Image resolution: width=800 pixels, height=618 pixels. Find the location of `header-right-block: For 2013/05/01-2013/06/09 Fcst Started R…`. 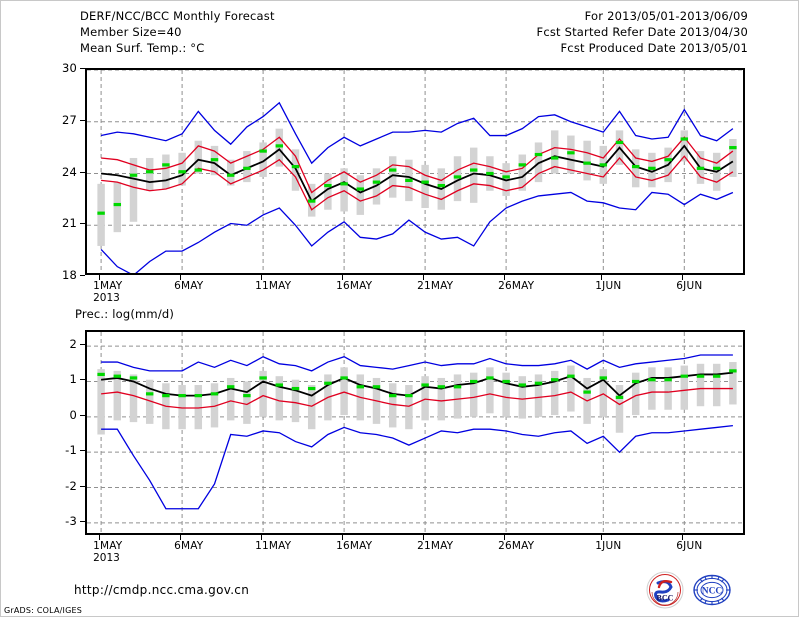

header-right-block: For 2013/05/01-2013/06/09 Fcst Started R… is located at coordinates (643, 32).